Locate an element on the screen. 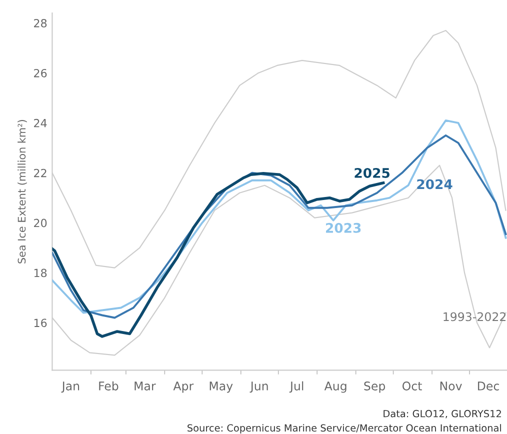 The width and height of the screenshot is (507, 434). y-tick-label: 24 is located at coordinates (40, 123).